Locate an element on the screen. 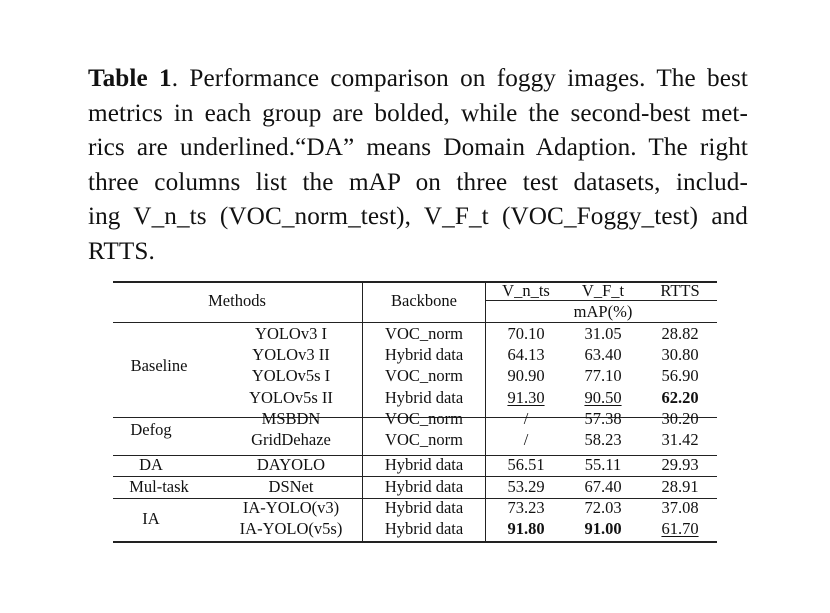 The height and width of the screenshot is (613, 830). cell-v-f-t: 77.10 is located at coordinates (603, 375).